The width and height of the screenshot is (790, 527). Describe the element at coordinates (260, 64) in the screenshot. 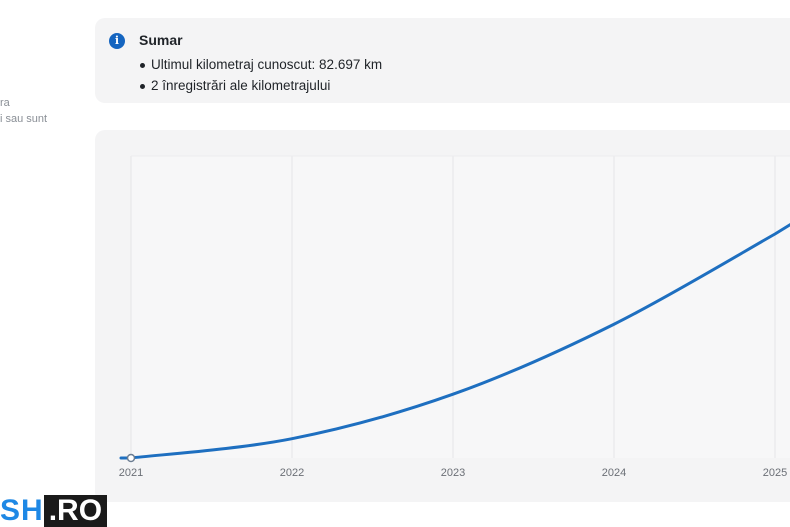

I see `summary-item-last-mileage: Ultimul kilometraj cunoscut: 82.697 km` at that location.